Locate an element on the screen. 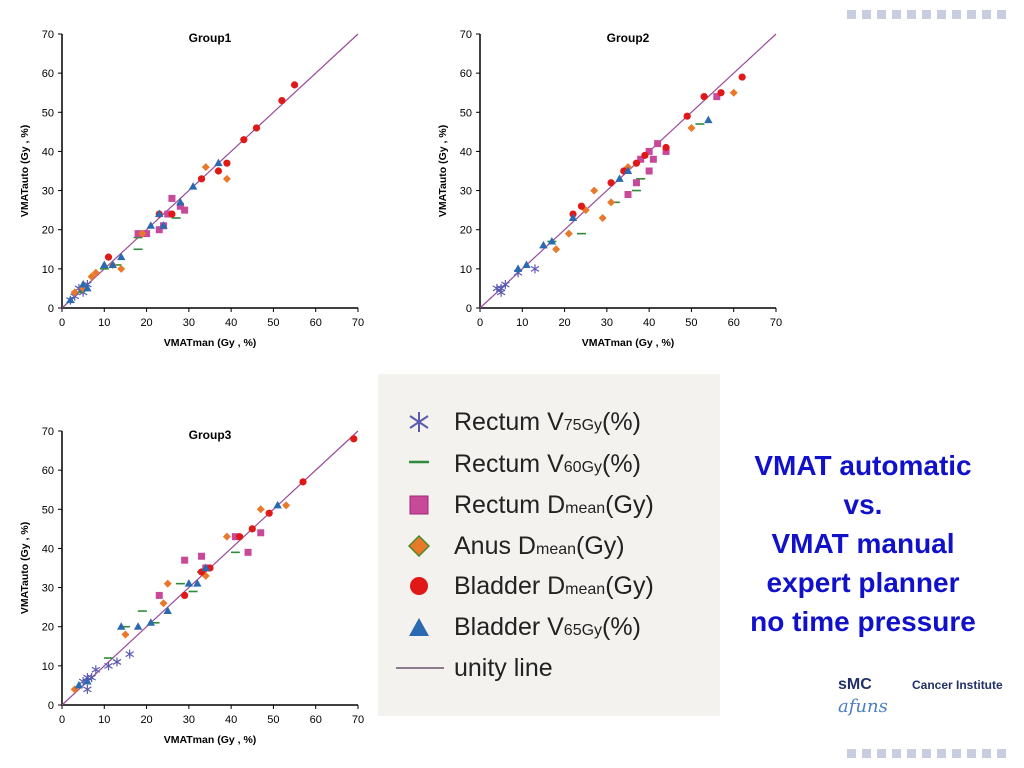  circle-icon is located at coordinates (419, 586).